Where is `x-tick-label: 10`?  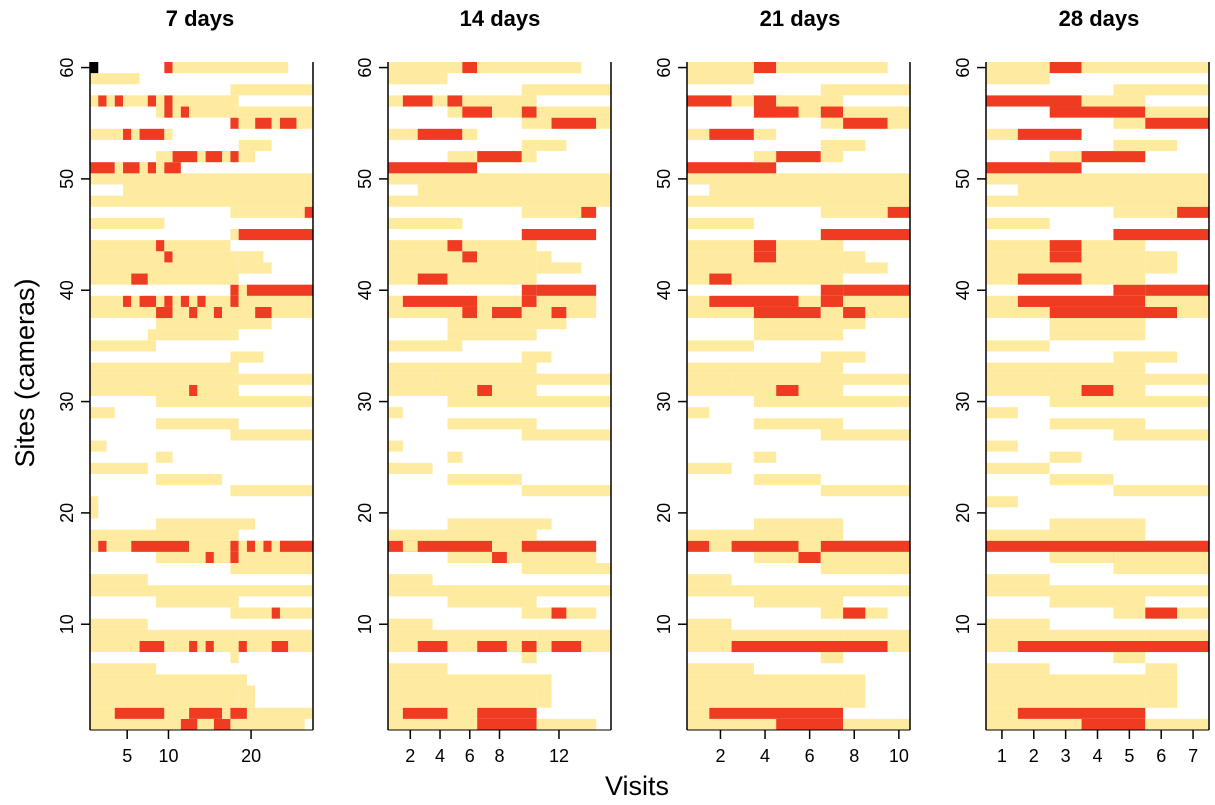
x-tick-label: 10 is located at coordinates (899, 756).